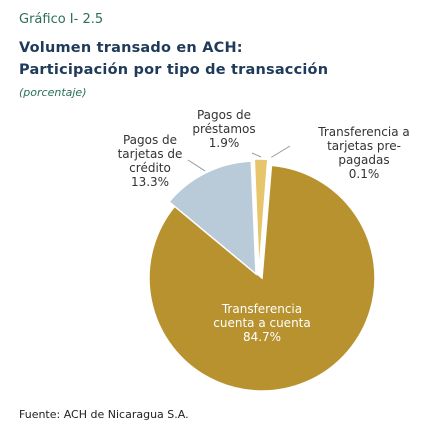 The image size is (436, 445). Describe the element at coordinates (224, 143) in the screenshot. I see `slice-value-2: 1.9%` at that location.